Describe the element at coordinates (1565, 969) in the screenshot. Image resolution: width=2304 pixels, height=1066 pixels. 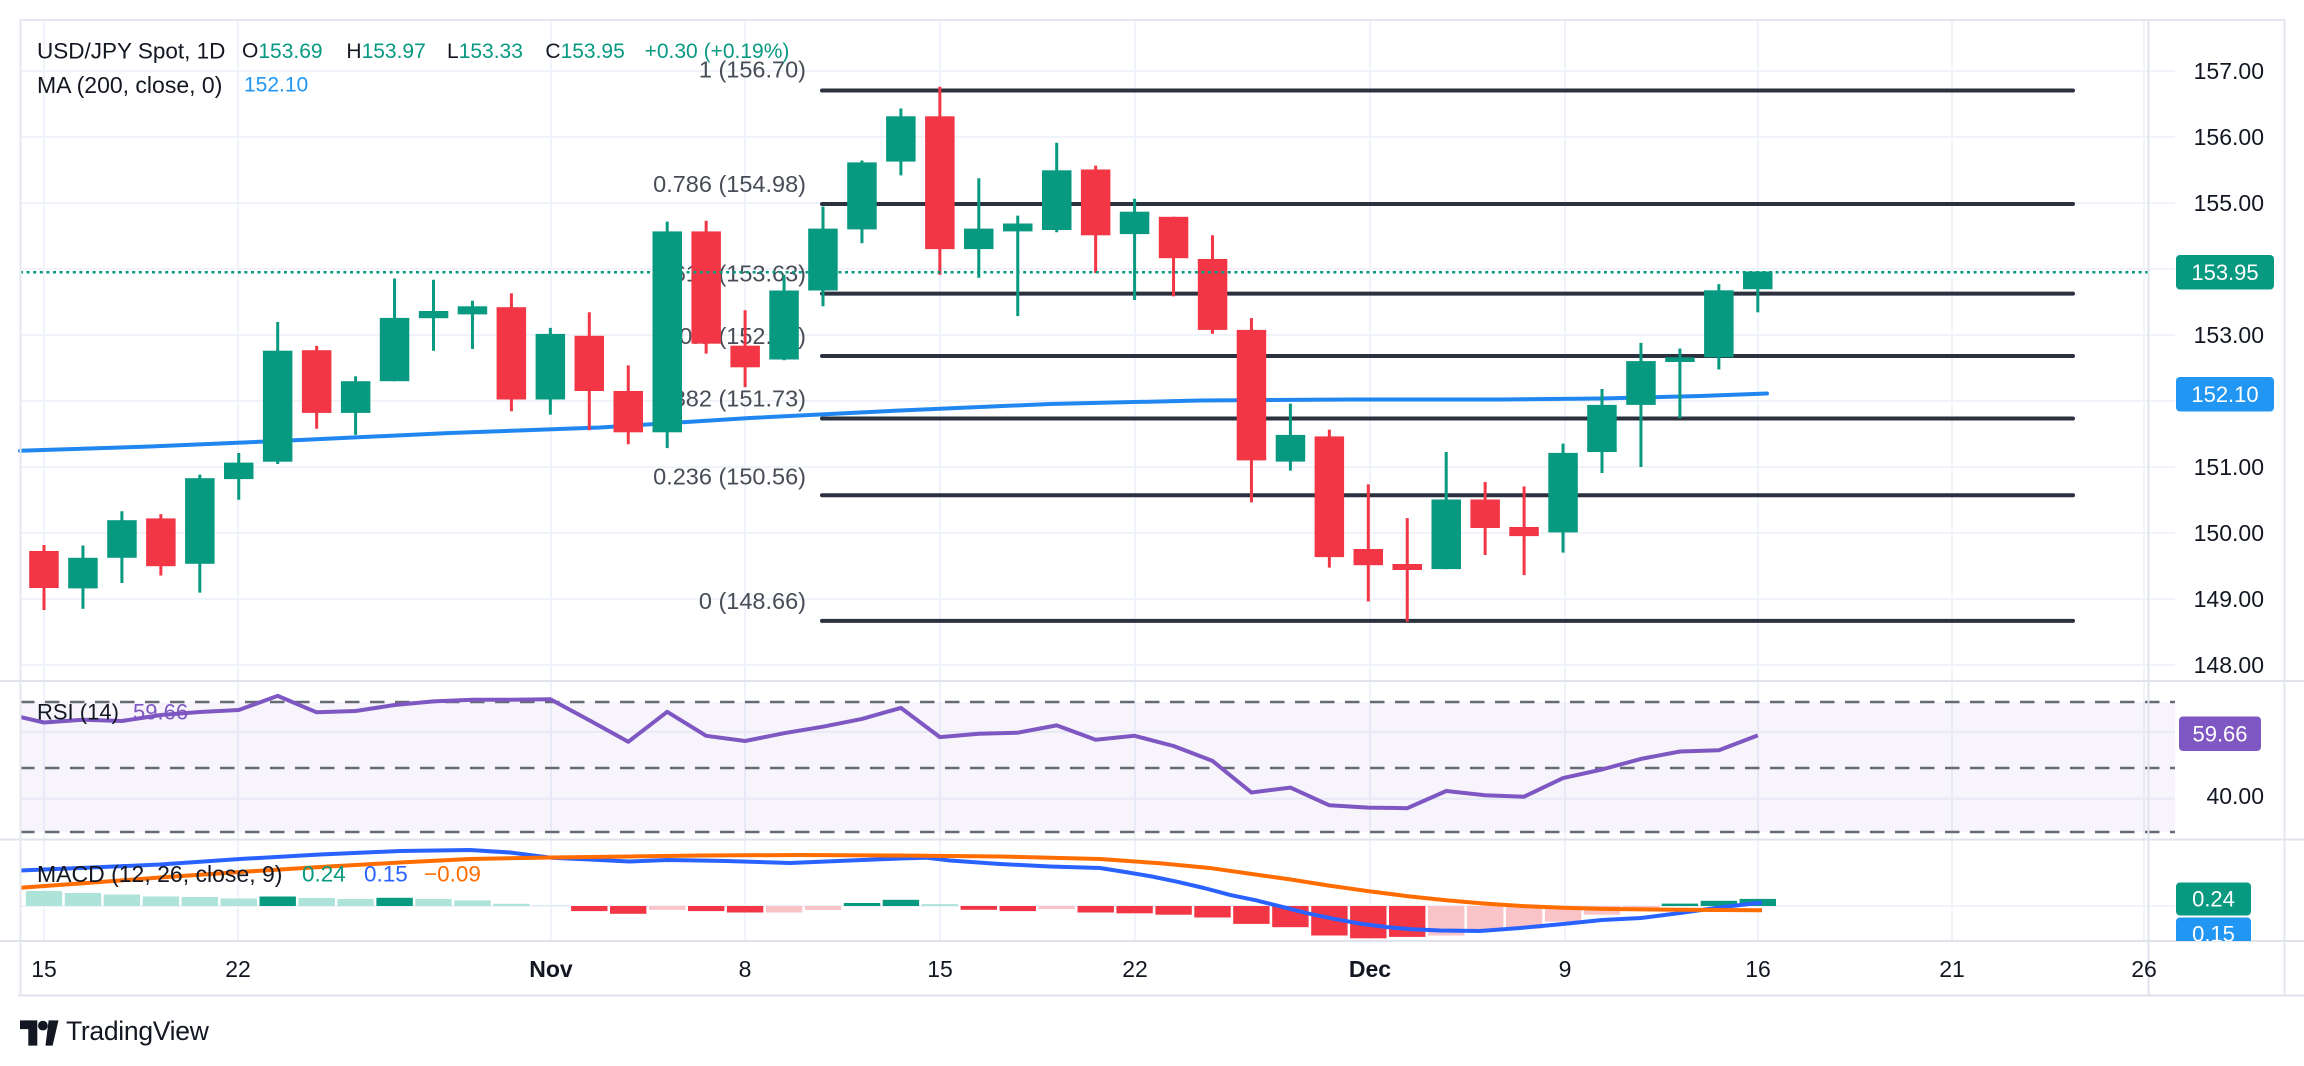
I see `svg-text: 9` at that location.